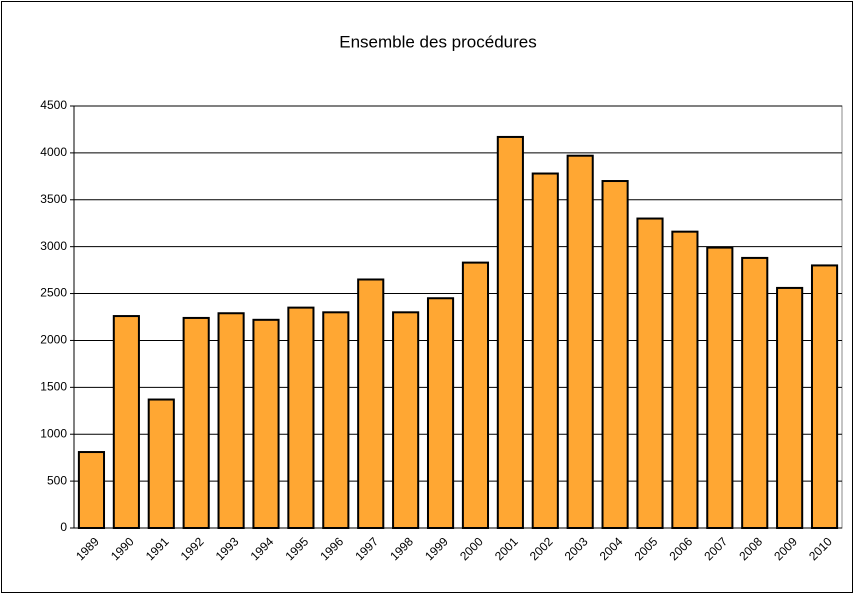 Image resolution: width=854 pixels, height=594 pixels. I want to click on y-tick-label: 0, so click(63, 527).